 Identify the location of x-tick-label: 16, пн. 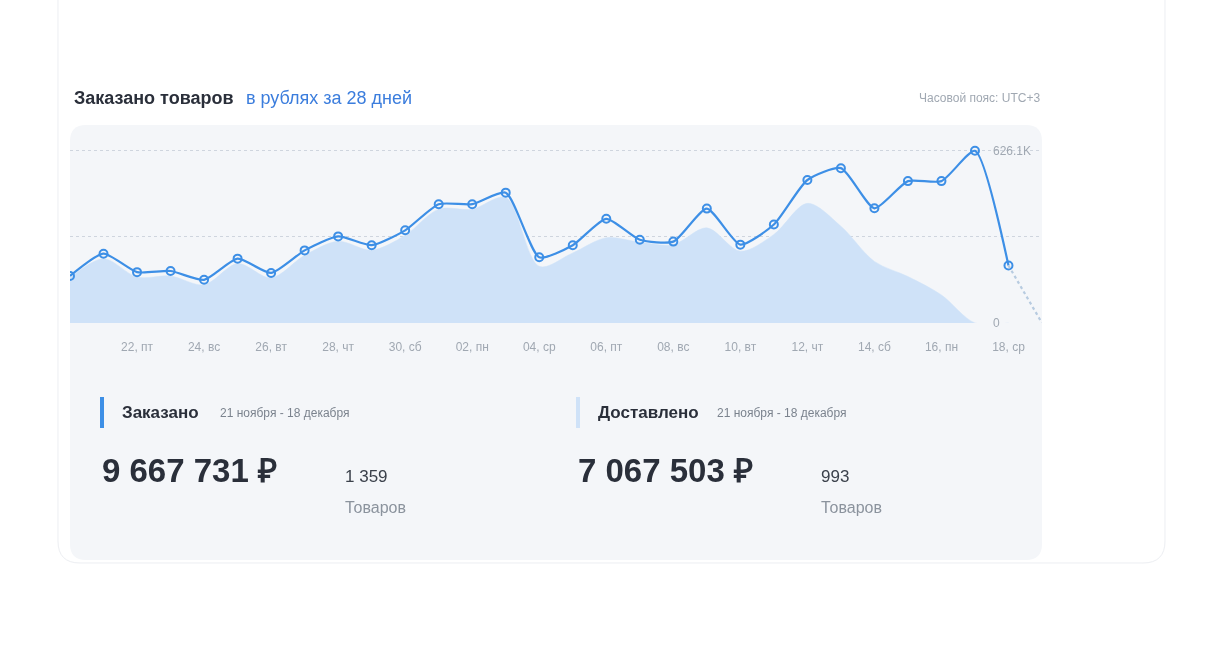
(941, 347).